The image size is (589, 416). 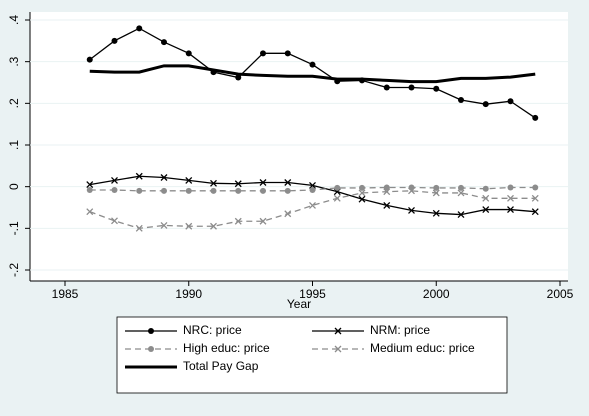 What do you see at coordinates (188, 294) in the screenshot?
I see `x-tick-label: 1990` at bounding box center [188, 294].